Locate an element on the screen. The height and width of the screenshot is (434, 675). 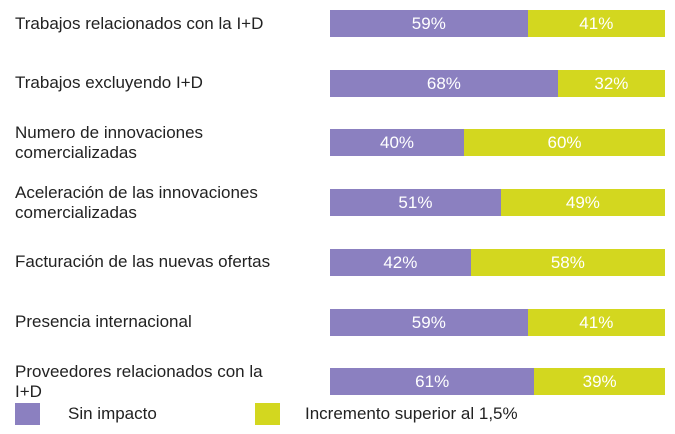
bar-segment: 39% is located at coordinates (599, 382).